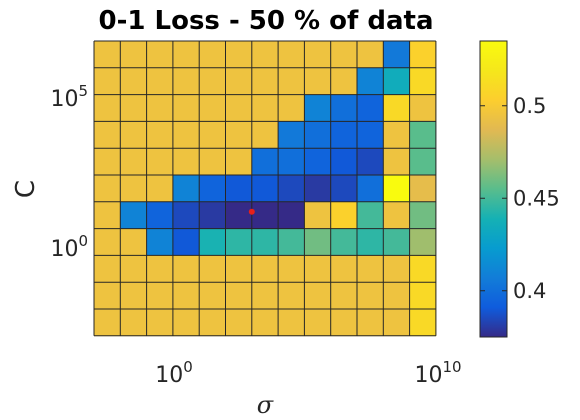 This screenshot has height=420, width=580. I want to click on marker-layer, so click(251, 211).